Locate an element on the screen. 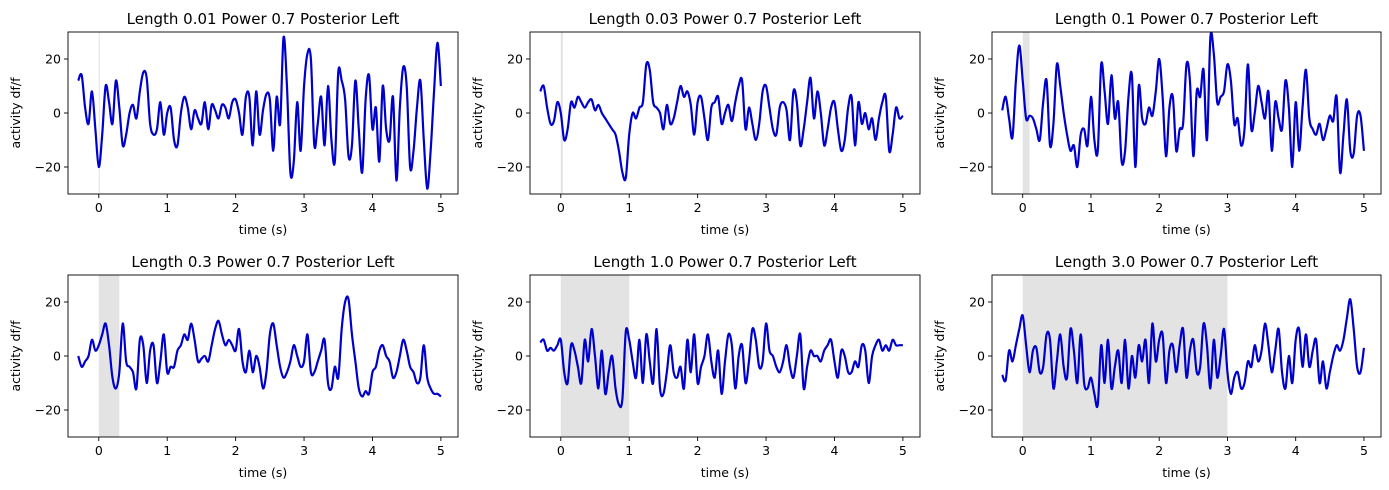  axes-frame is located at coordinates (1186, 113).